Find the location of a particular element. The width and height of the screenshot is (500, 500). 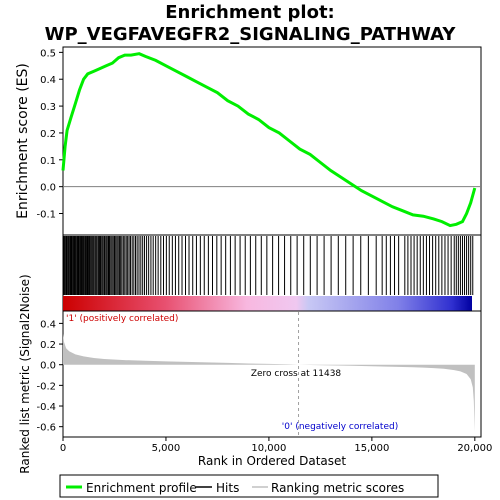

metric-y-tick-label: 0.4 is located at coordinates (48, 324).